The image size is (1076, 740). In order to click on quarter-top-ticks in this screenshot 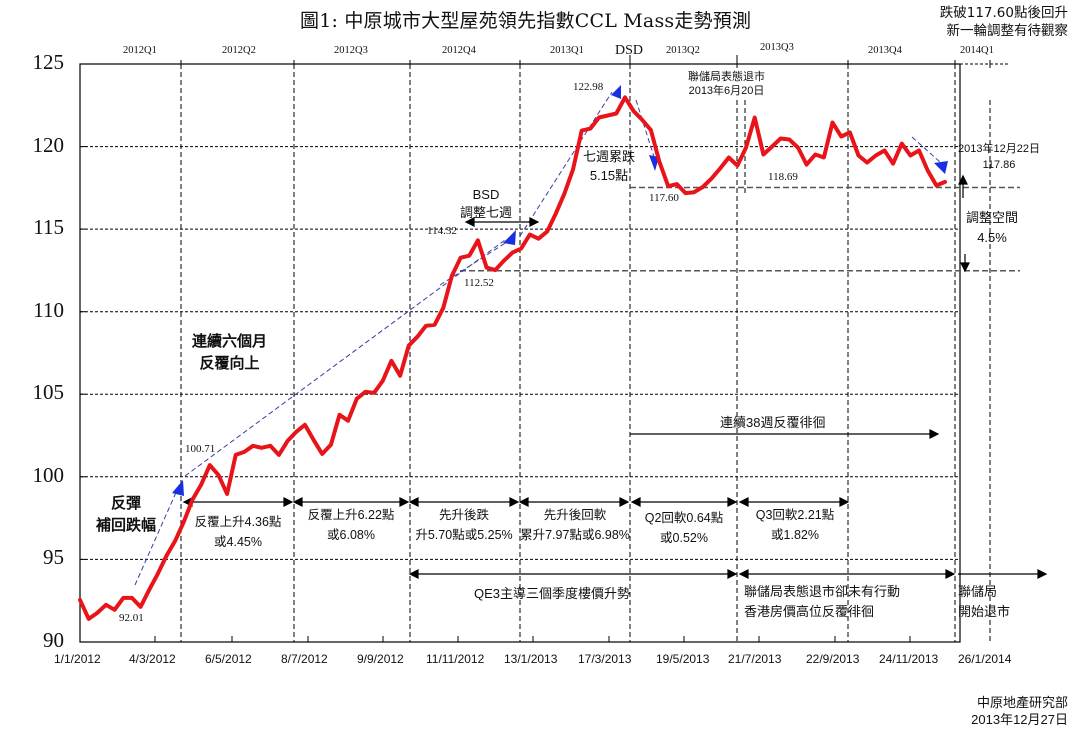, I will do `click(585, 61)`.